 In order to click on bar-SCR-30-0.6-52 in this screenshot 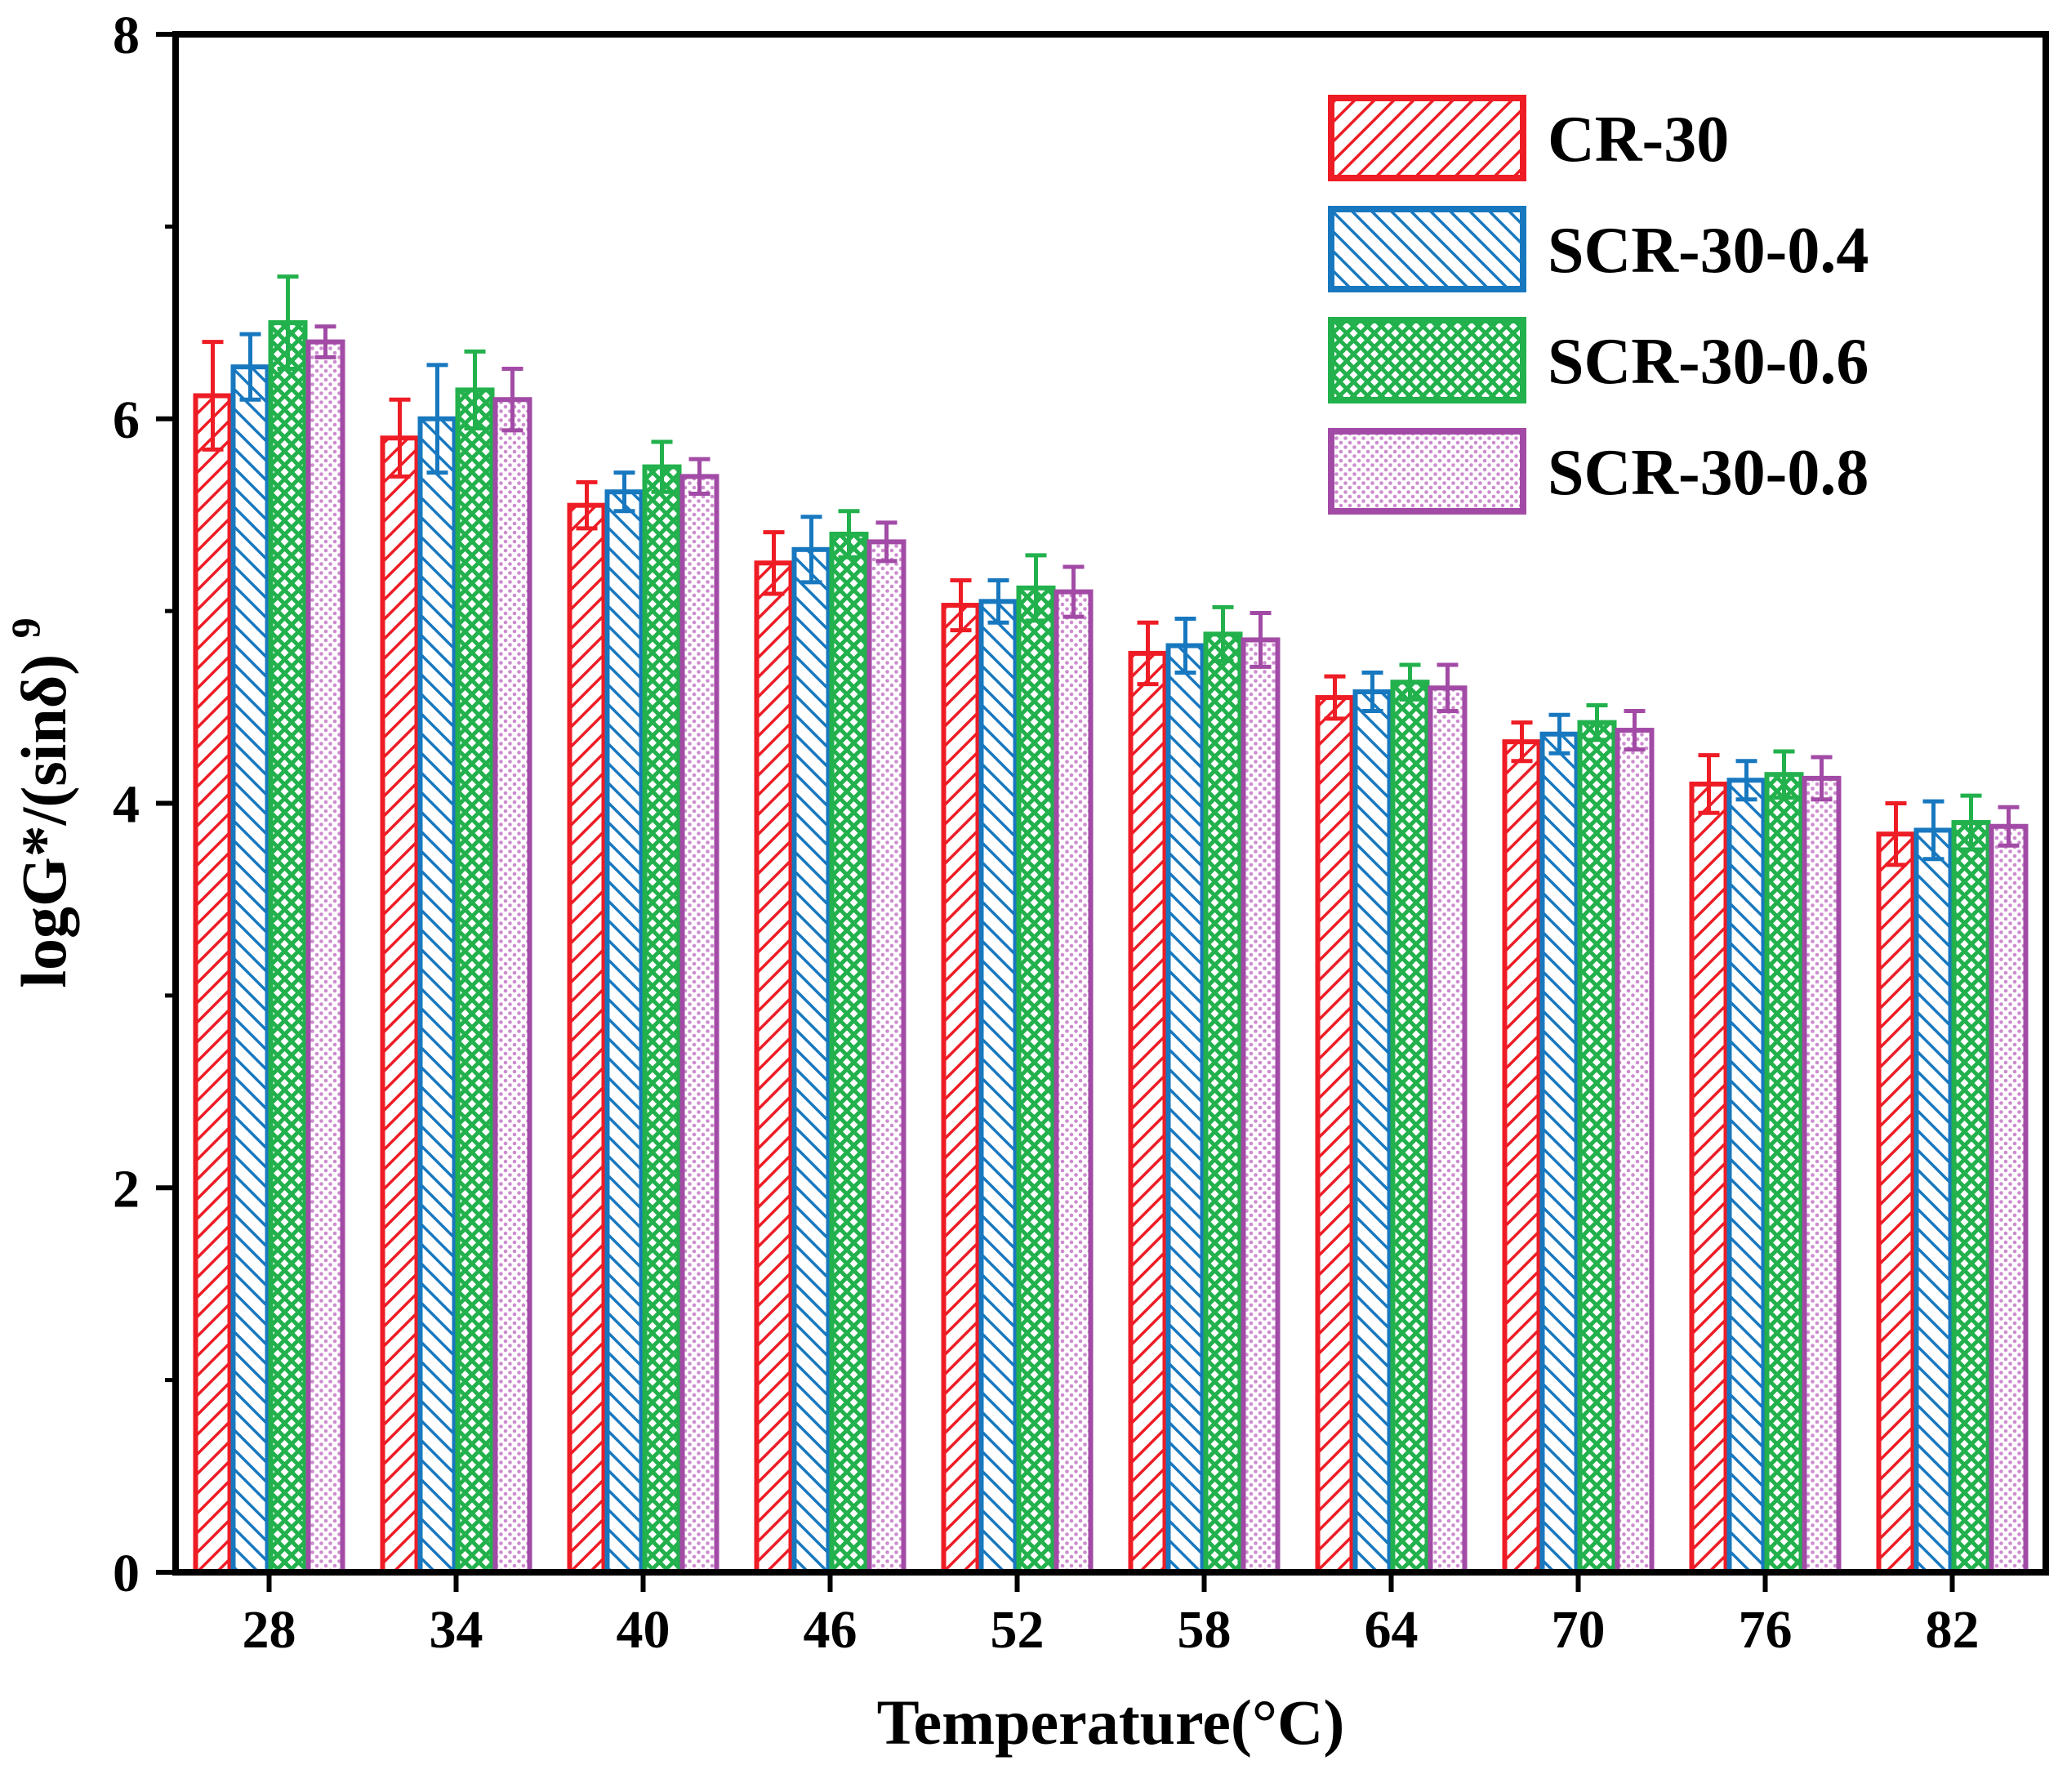, I will do `click(1036, 1080)`.